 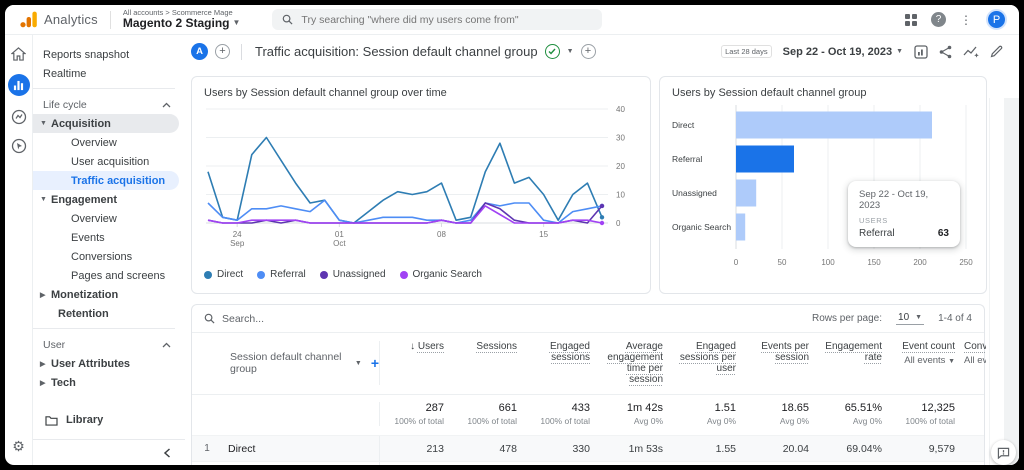 What do you see at coordinates (943, 233) in the screenshot?
I see `tooltip-value: 63` at bounding box center [943, 233].